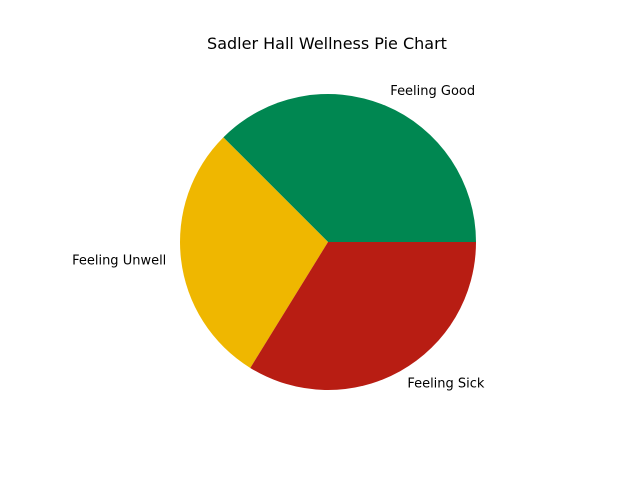  What do you see at coordinates (119, 260) in the screenshot?
I see `pie-label-feeling-unwell: Feeling Unwell` at bounding box center [119, 260].